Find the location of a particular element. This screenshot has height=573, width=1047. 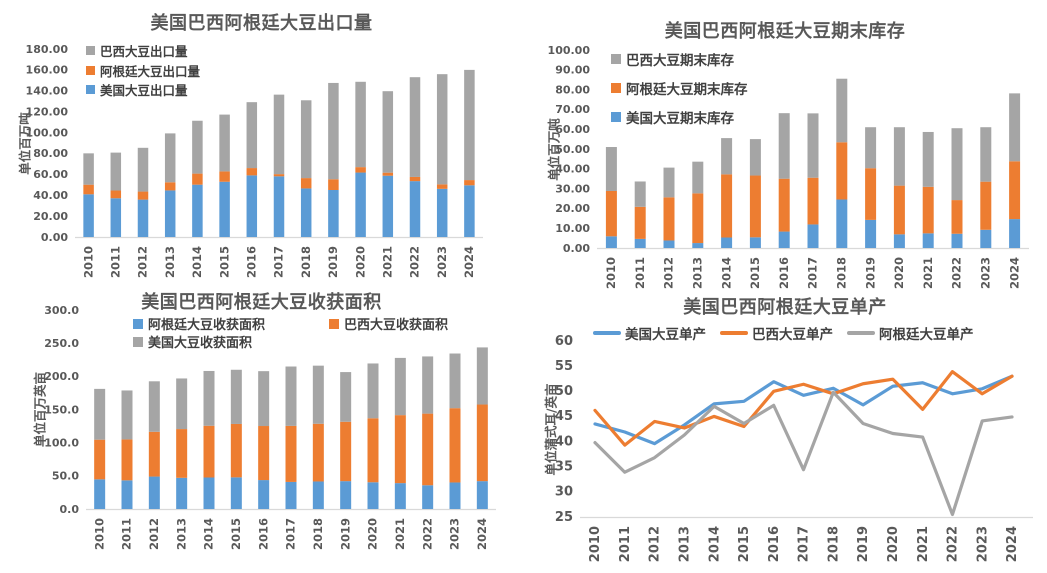

y-tick-label: 160.00 is located at coordinates (47, 70).